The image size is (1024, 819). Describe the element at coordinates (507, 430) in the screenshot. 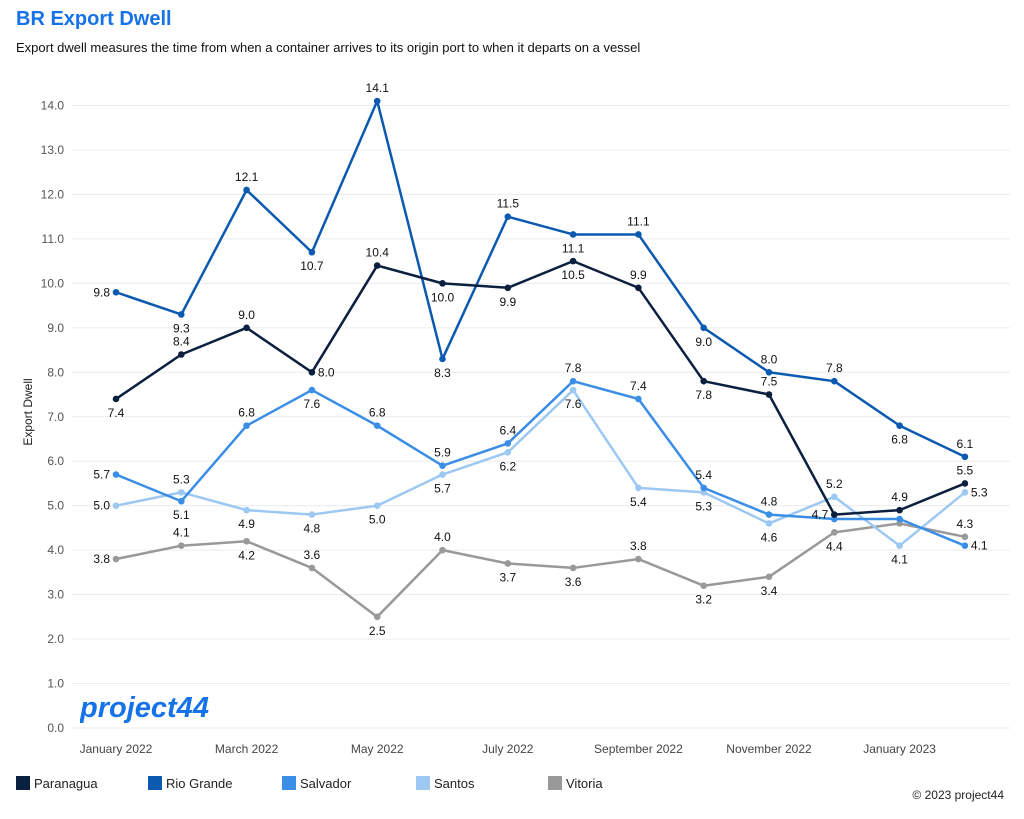

I see `data-label: 6.4` at that location.